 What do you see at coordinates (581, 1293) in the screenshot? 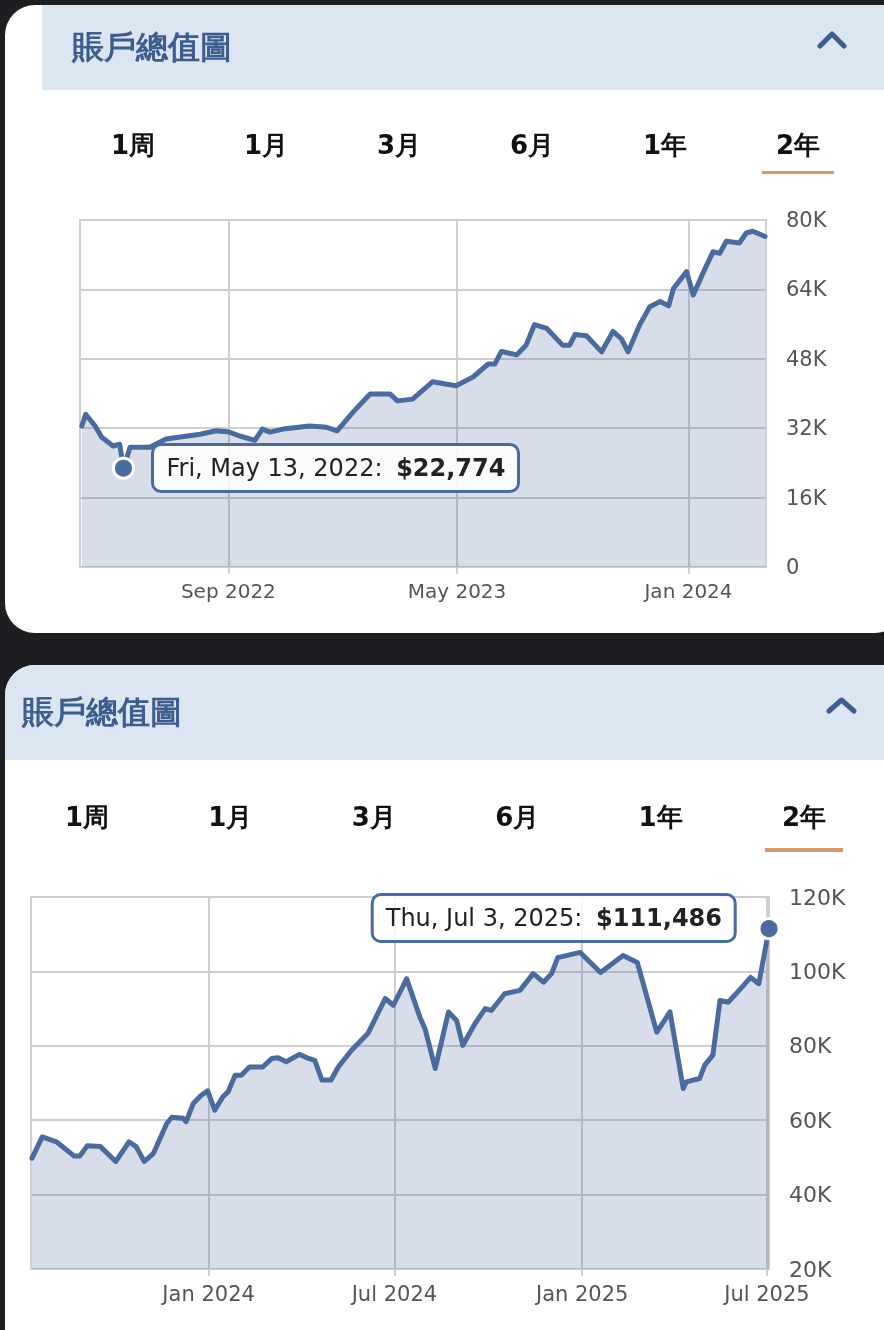
I see `x-tick-label: Jan 2025` at bounding box center [581, 1293].